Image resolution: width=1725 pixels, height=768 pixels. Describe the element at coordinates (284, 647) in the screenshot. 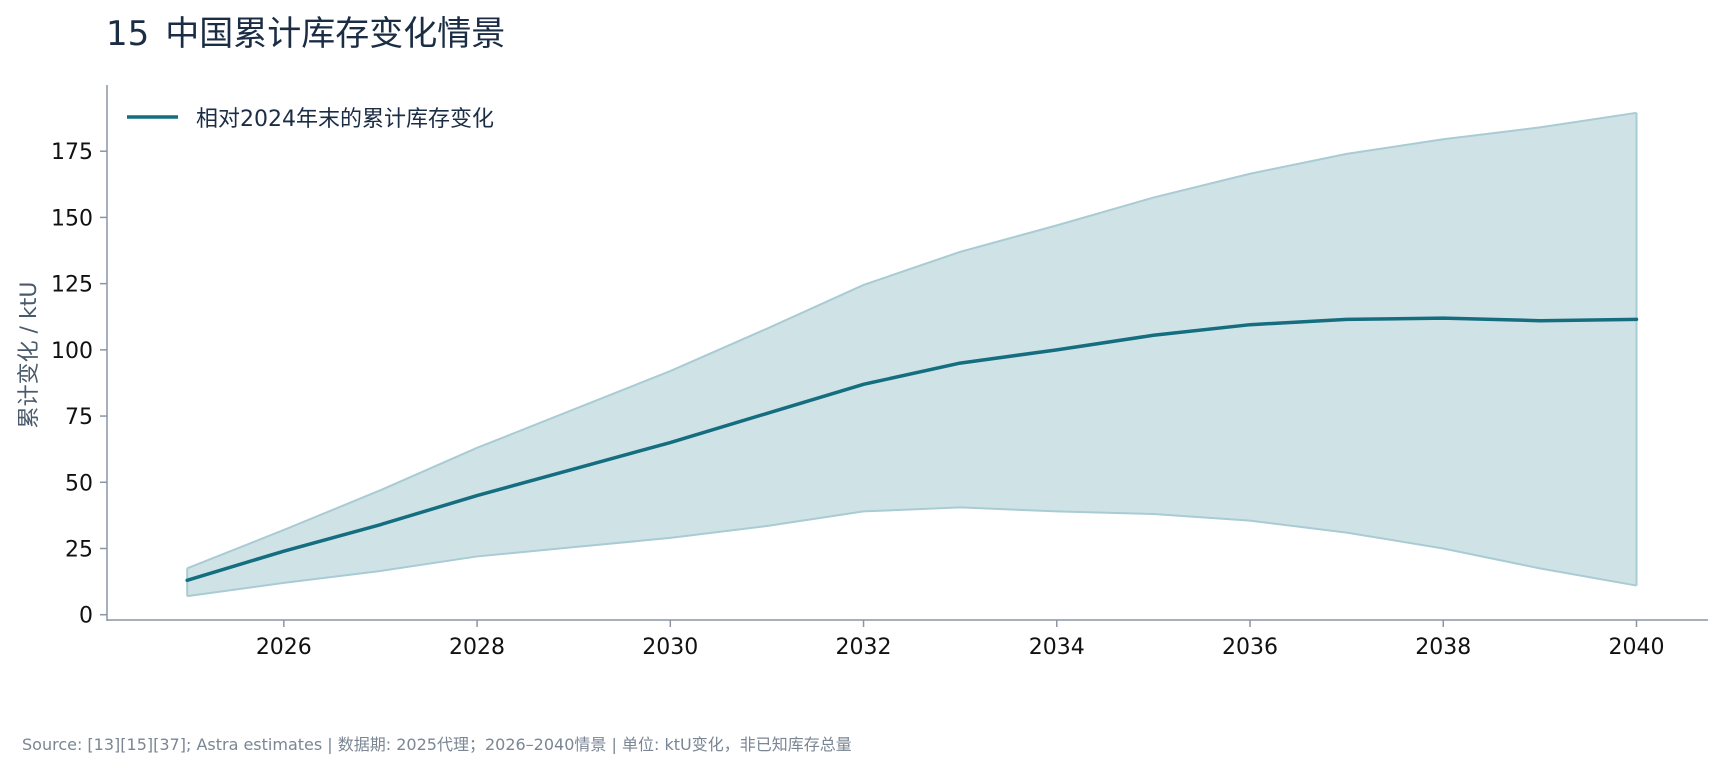

I see `x-tick-label: 2026` at that location.